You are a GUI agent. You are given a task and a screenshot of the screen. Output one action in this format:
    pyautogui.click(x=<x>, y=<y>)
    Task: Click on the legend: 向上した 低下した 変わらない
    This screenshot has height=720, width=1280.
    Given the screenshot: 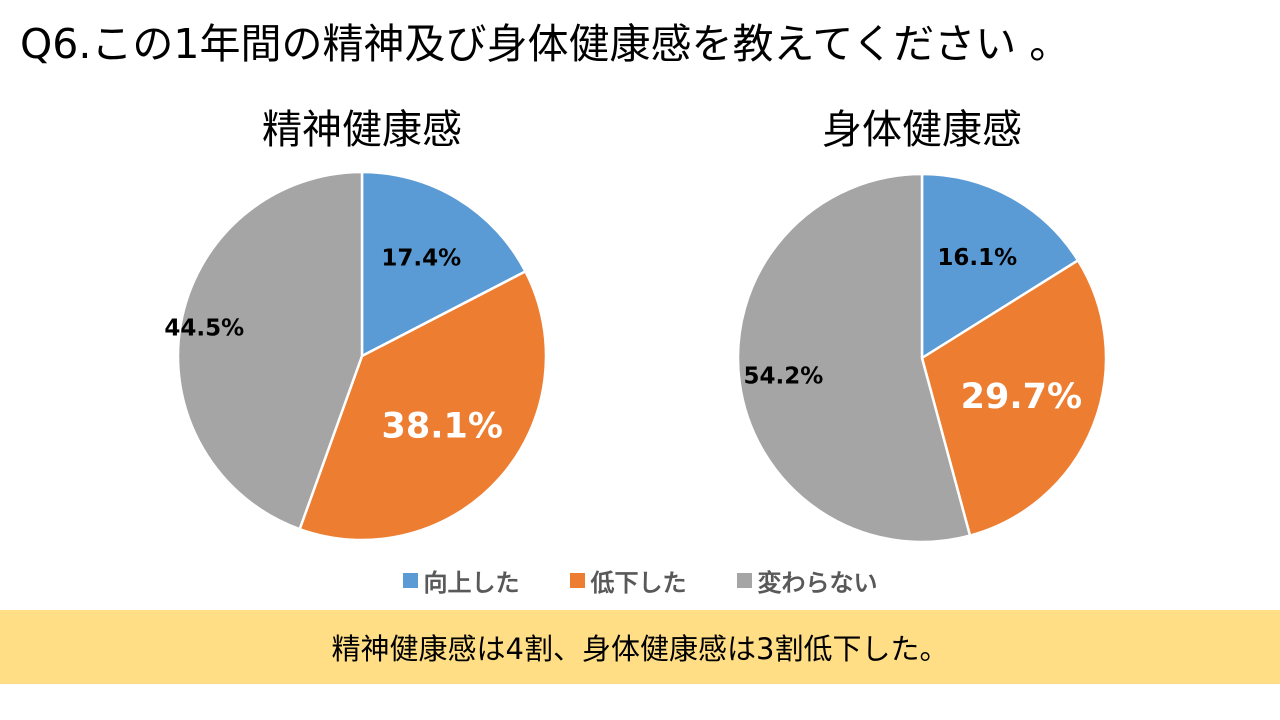 What is the action you would take?
    pyautogui.click(x=640, y=580)
    